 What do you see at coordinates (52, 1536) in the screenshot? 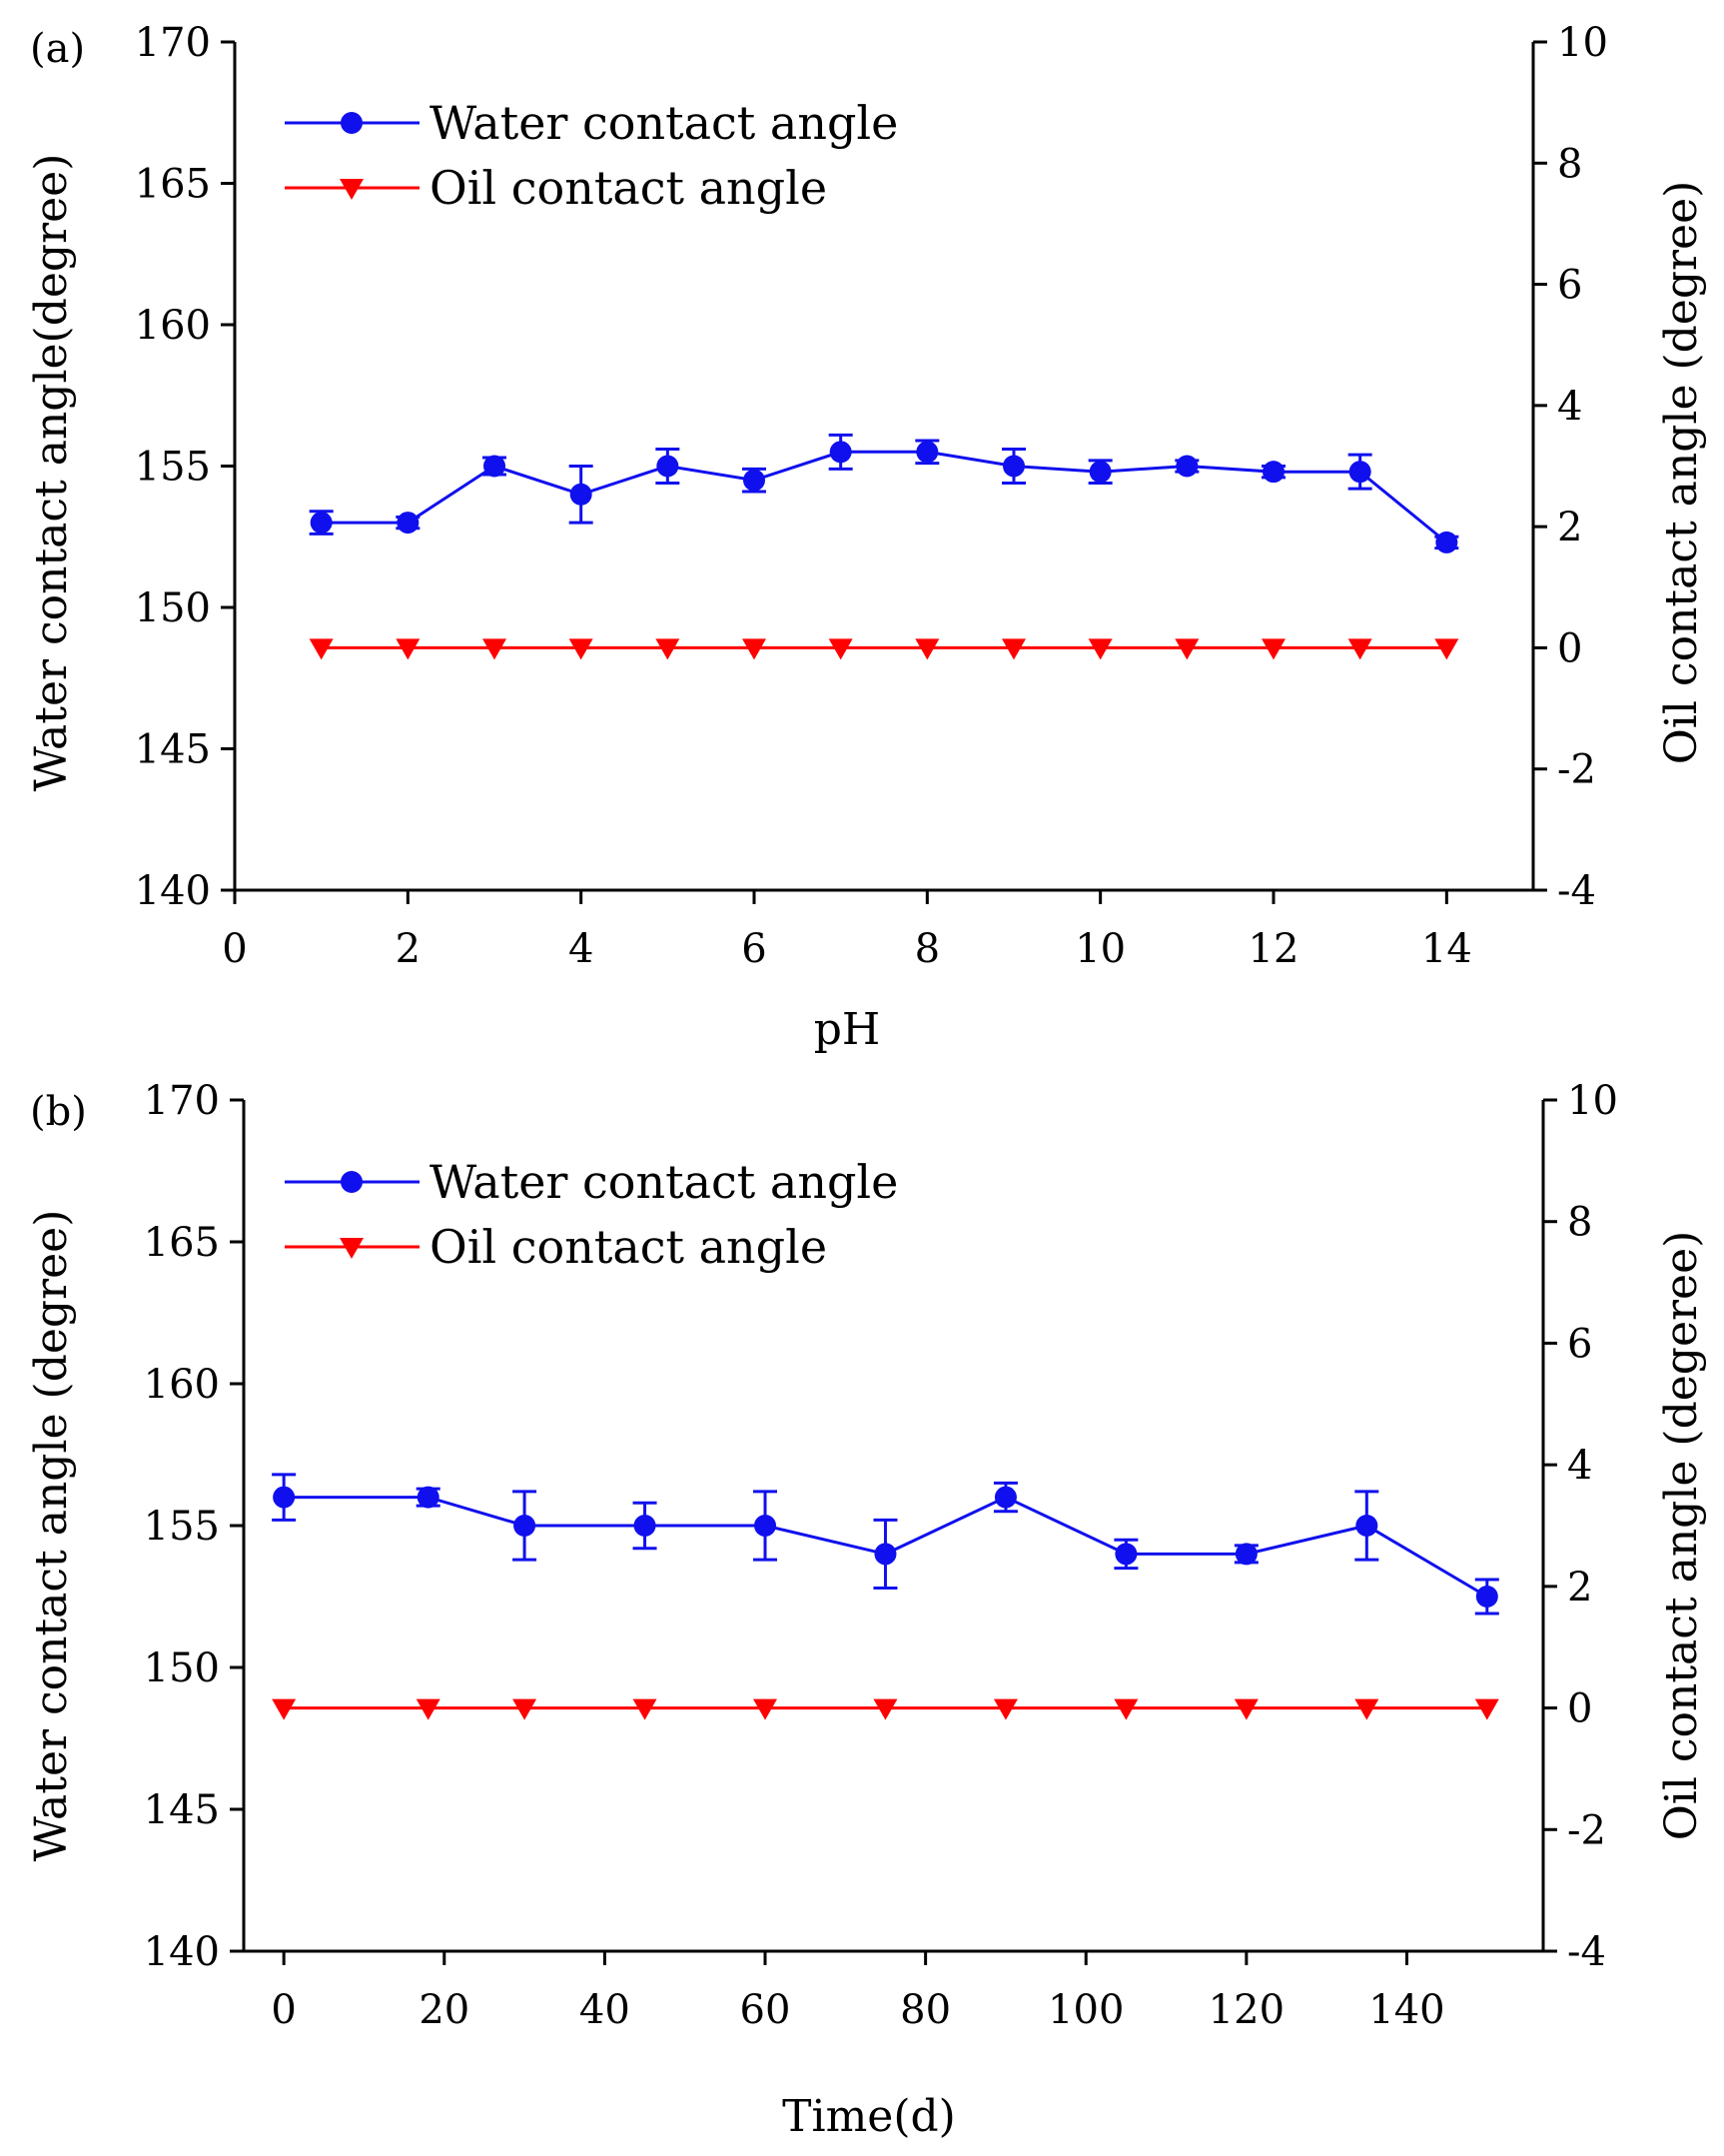
I see `y-axis-label-left: Water contact angle (degree)` at bounding box center [52, 1536].